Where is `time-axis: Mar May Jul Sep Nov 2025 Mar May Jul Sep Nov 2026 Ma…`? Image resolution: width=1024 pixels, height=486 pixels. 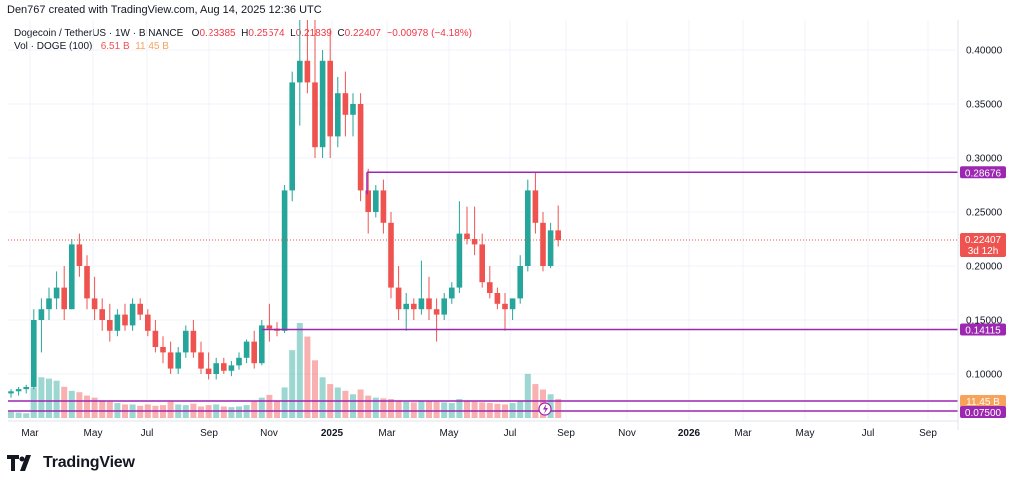
time-axis: Mar May Jul Sep Nov 2025 Mar May Jul Sep Nov 2026 Ma… is located at coordinates (483, 429).